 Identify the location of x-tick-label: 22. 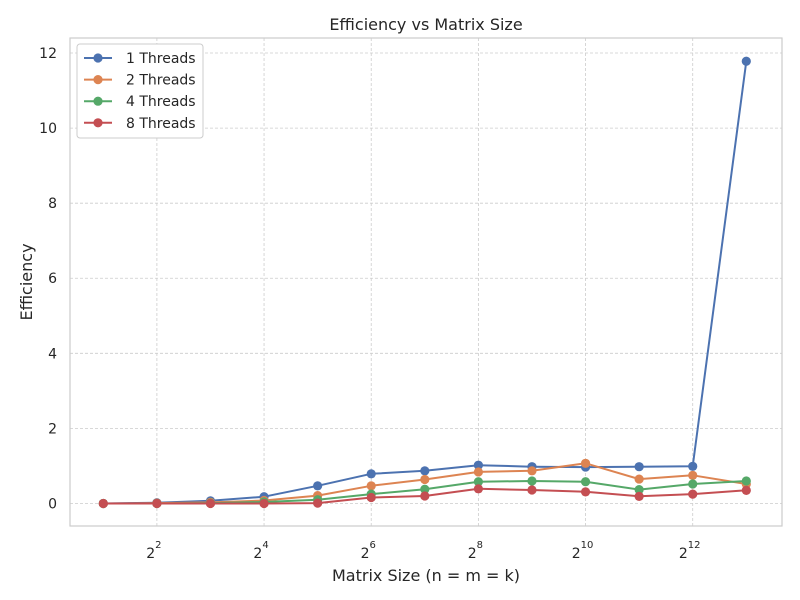
(153, 551).